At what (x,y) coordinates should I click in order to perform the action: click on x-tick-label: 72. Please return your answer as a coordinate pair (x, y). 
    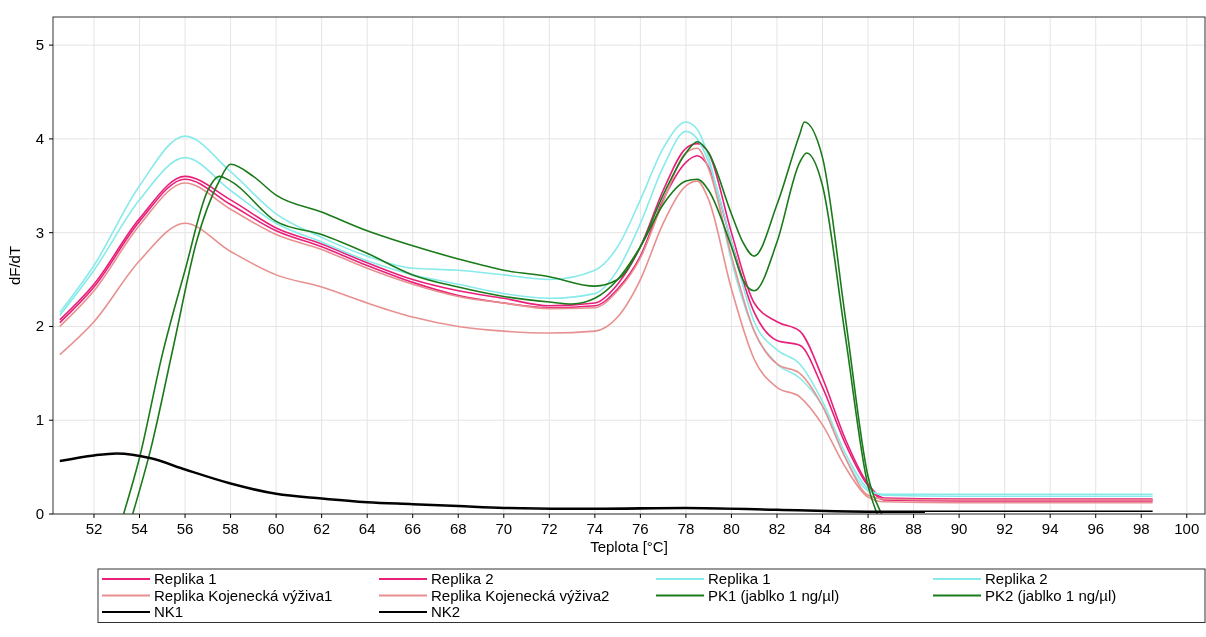
    Looking at the image, I should click on (549, 528).